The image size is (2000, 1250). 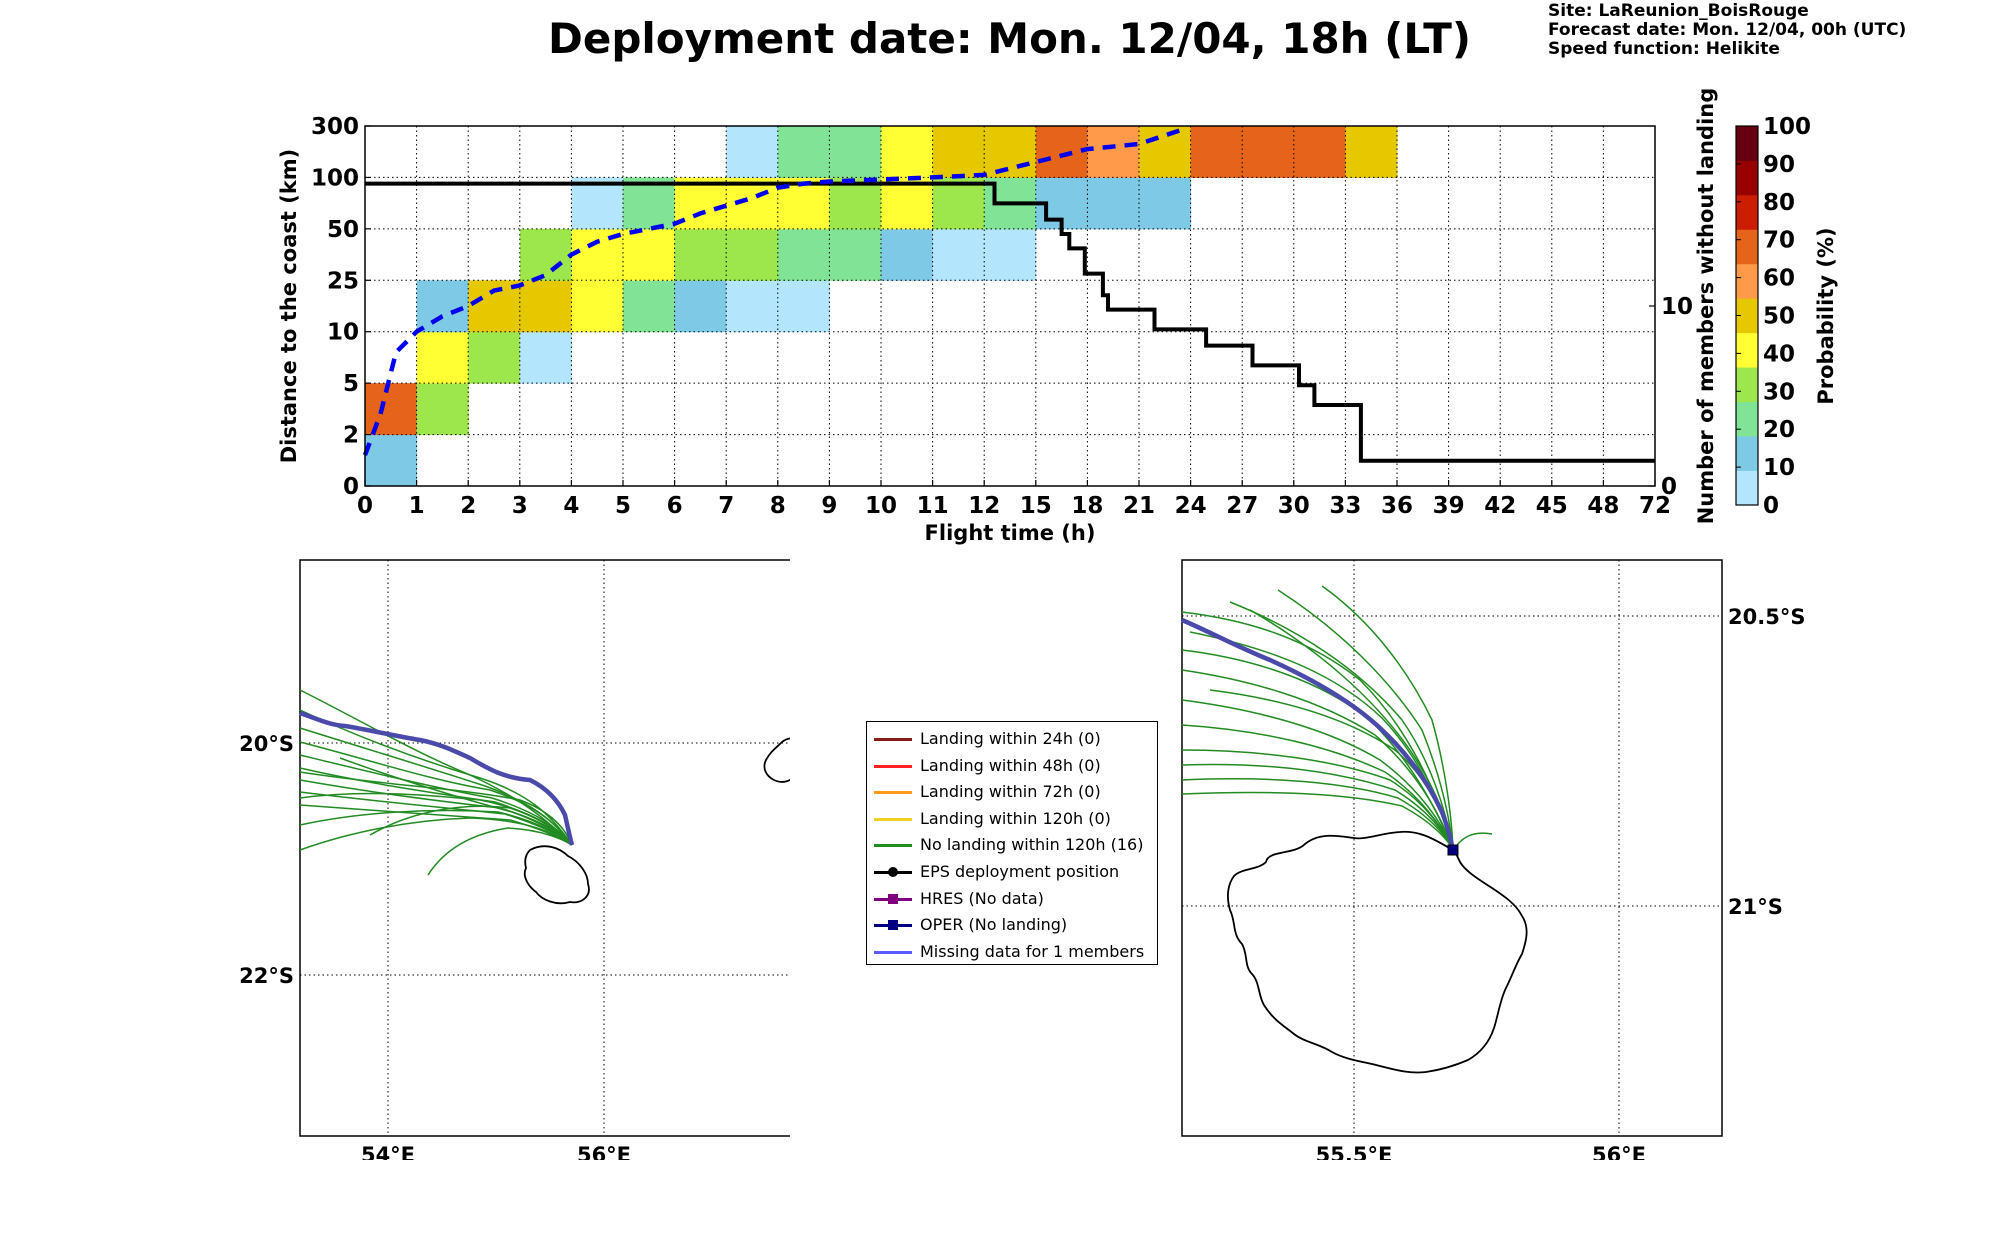 I want to click on legend-item: No landing within 120h (16), so click(x=1012, y=845).